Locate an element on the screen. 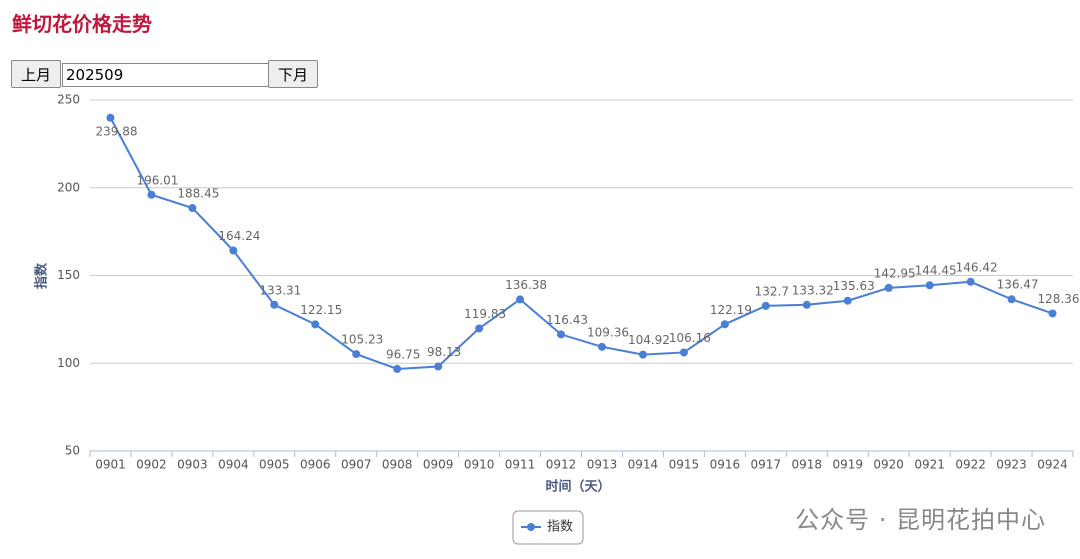  x-tick-label: 0910 is located at coordinates (479, 465).